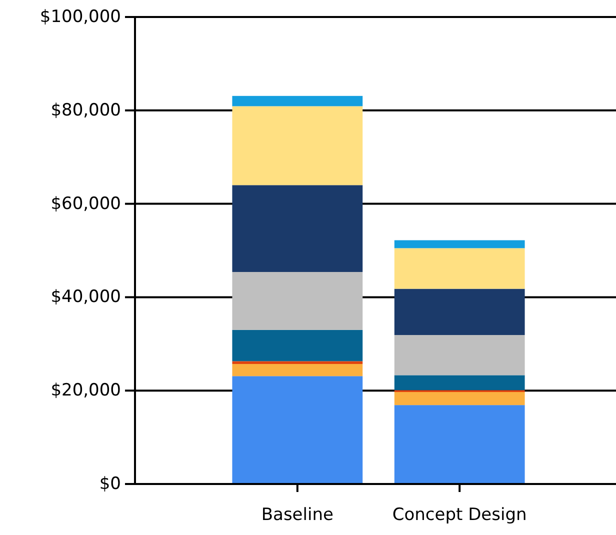 This screenshot has width=616, height=535. What do you see at coordinates (85, 390) in the screenshot?
I see `y-tick-label: $20,000` at bounding box center [85, 390].